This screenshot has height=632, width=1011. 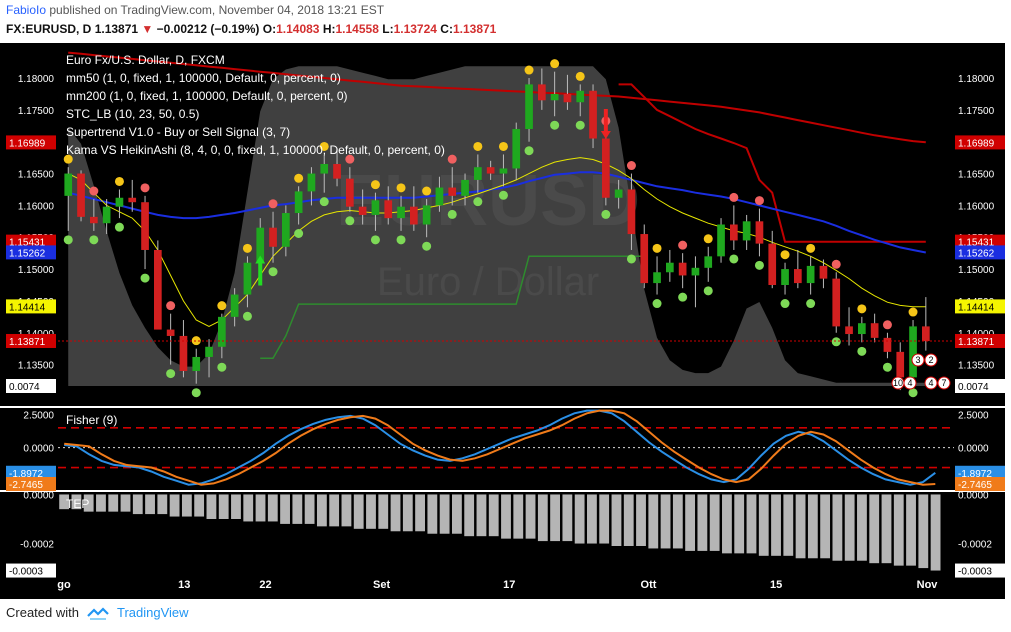 What do you see at coordinates (36, 175) in the screenshot?
I see `price-tick-left: 1.16500` at bounding box center [36, 175].